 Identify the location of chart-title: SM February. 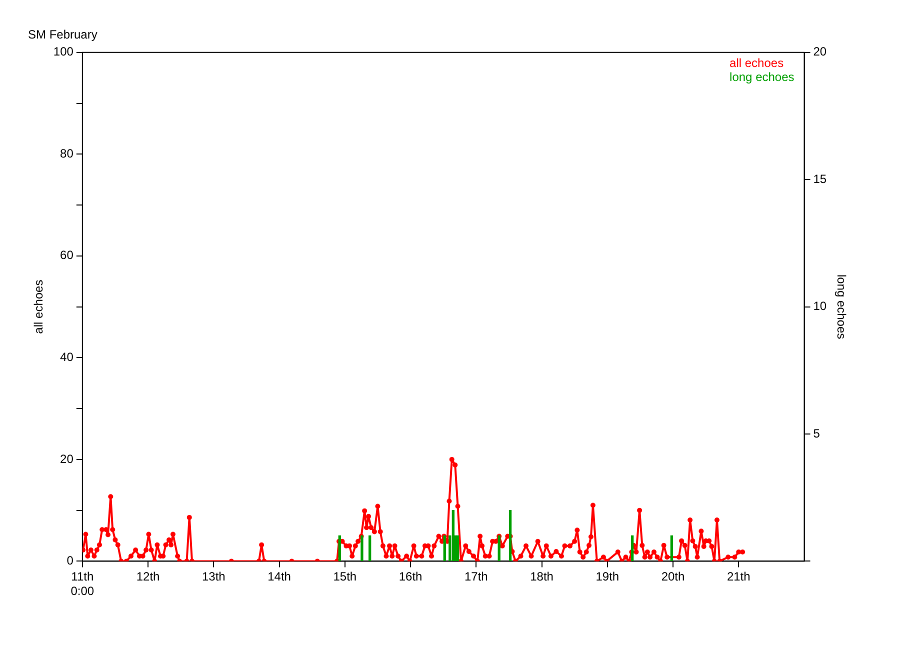
(63, 35).